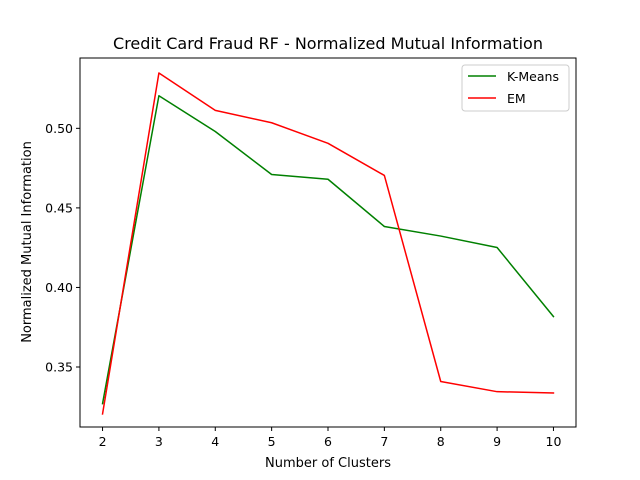  I want to click on legend-label-kmeans: K-Means, so click(533, 76).